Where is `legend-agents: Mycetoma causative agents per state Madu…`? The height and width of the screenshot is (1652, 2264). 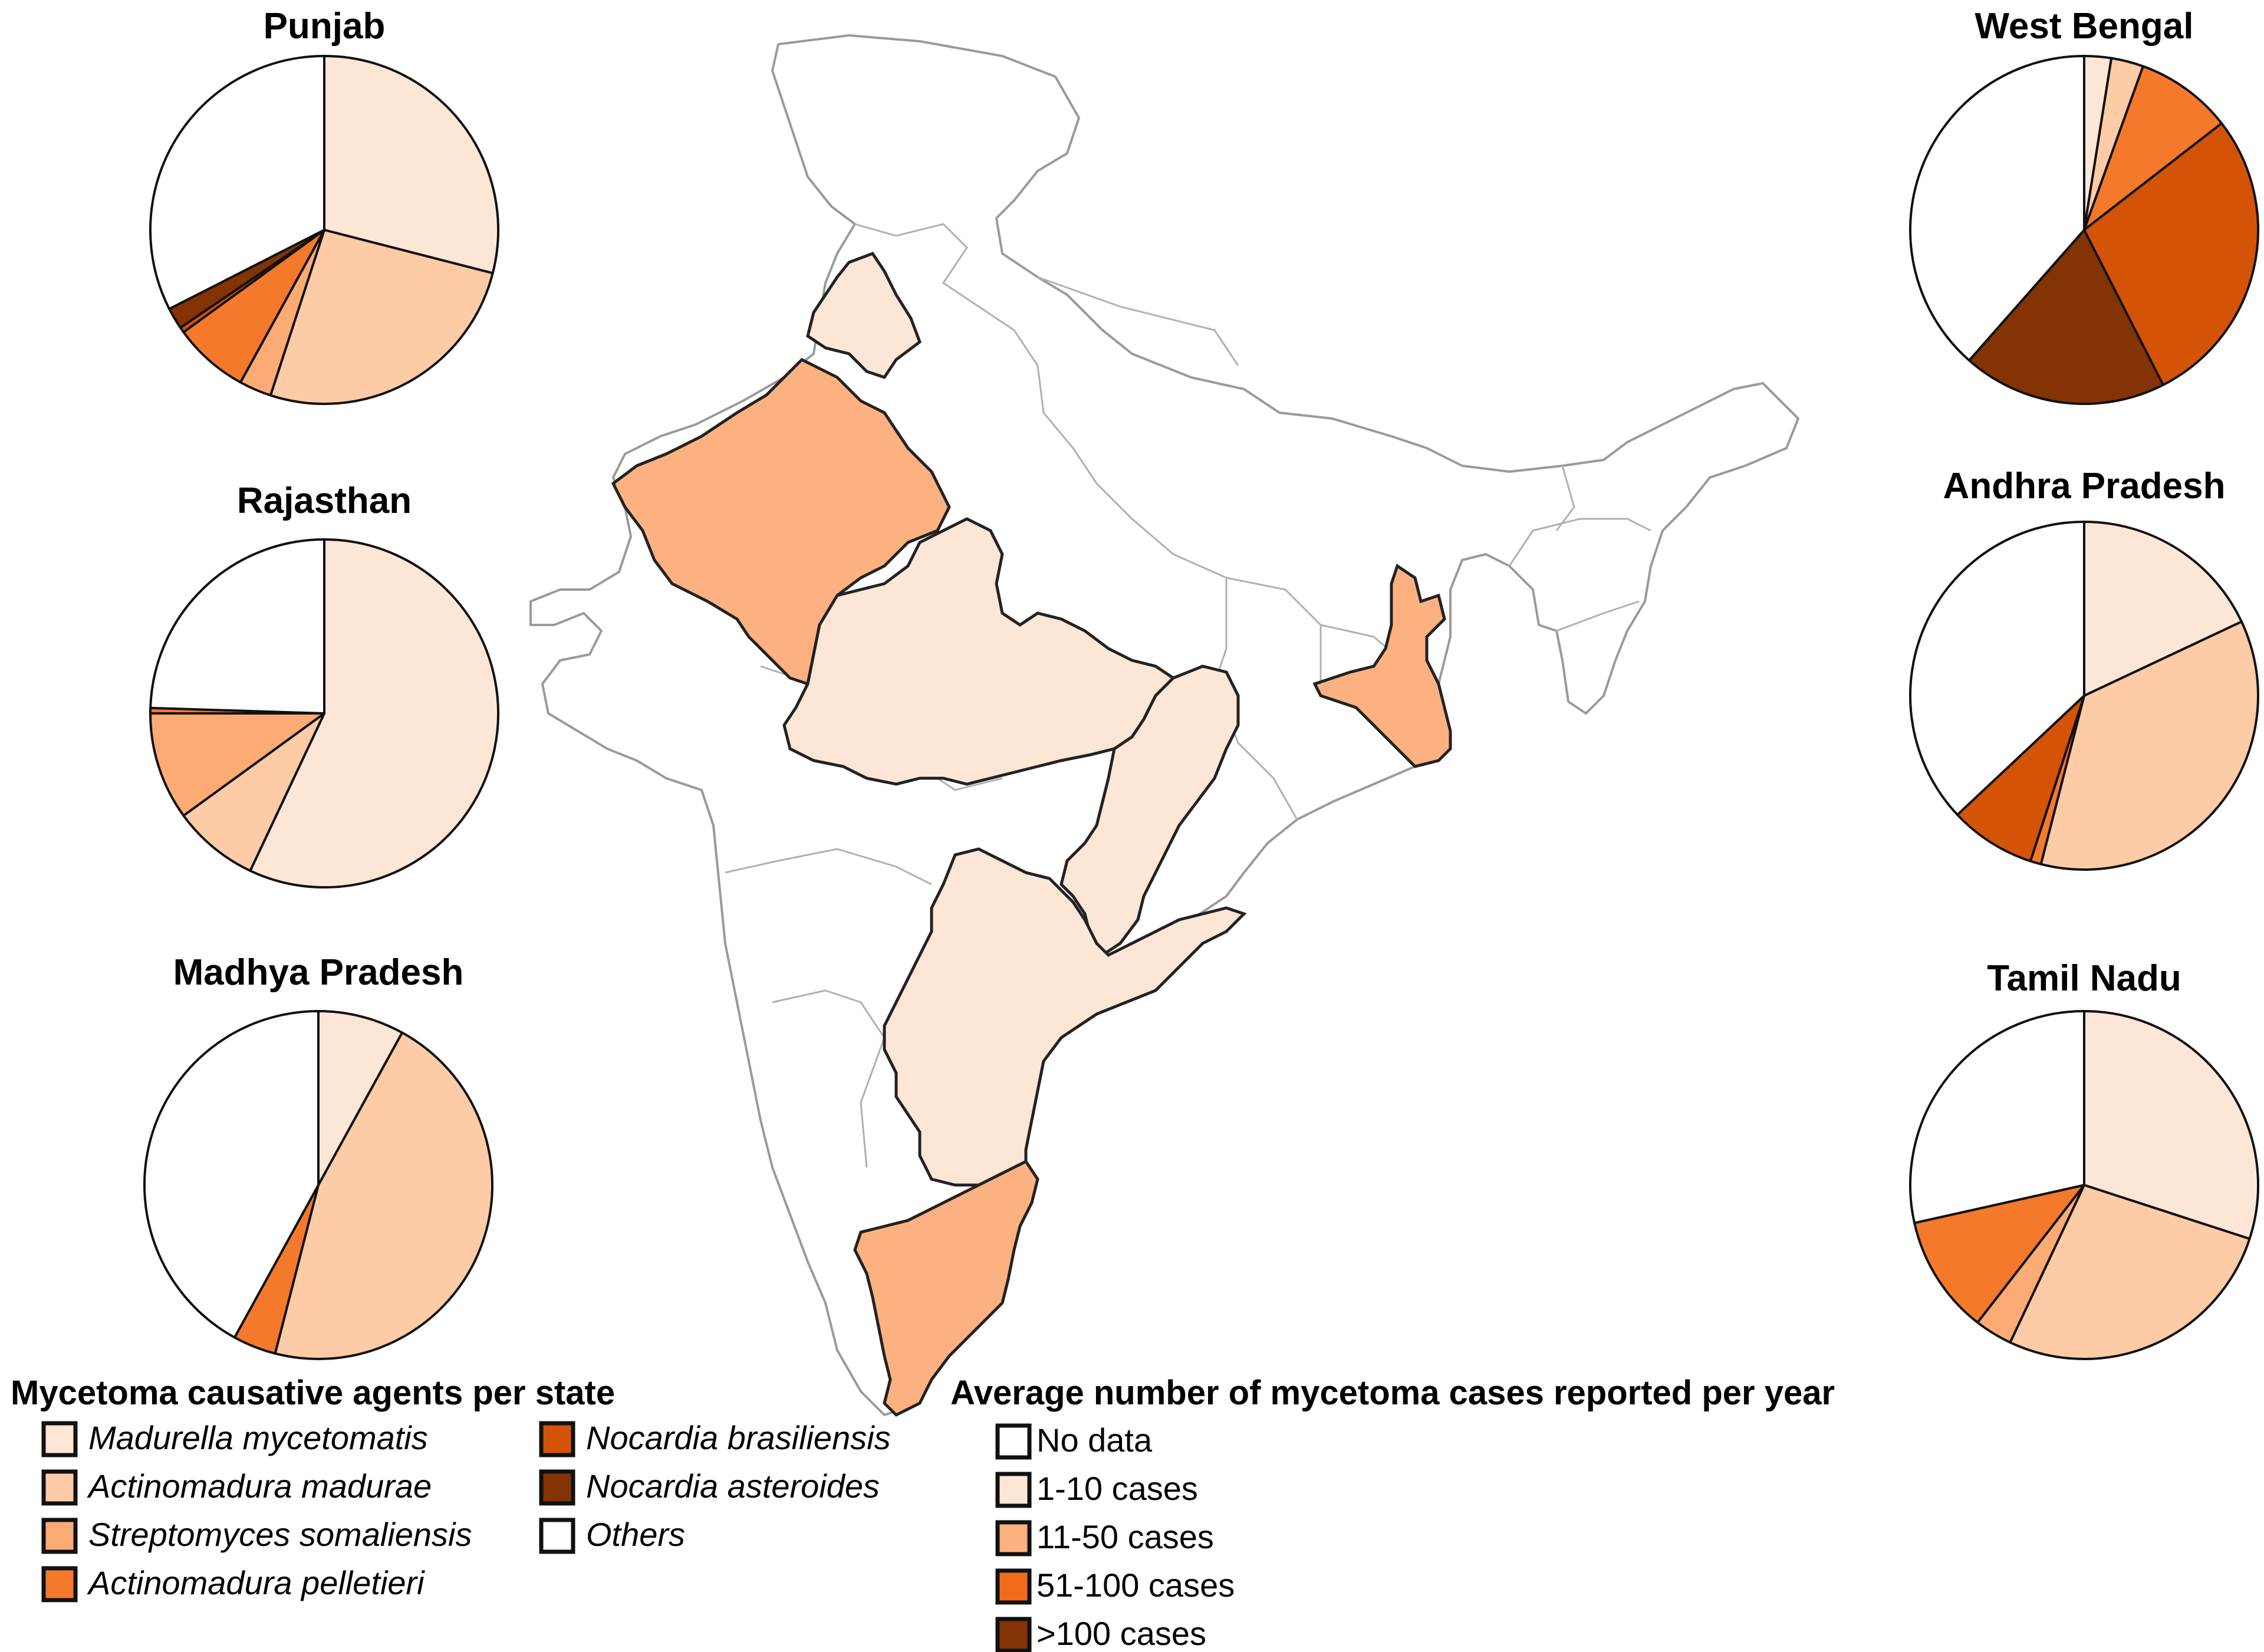 legend-agents: Mycetoma causative agents per state Madu… is located at coordinates (451, 1488).